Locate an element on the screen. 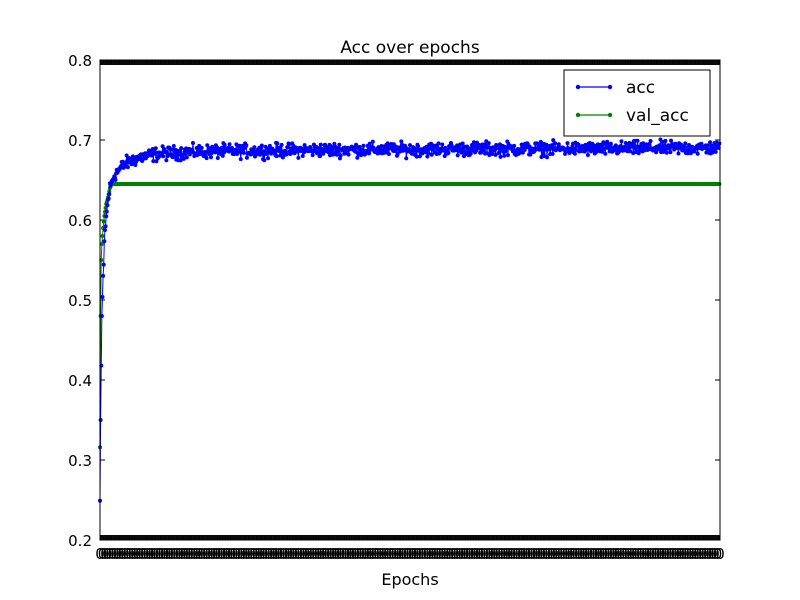 This screenshot has height=600, width=800. y-tick-label: 0.2 is located at coordinates (80, 541).